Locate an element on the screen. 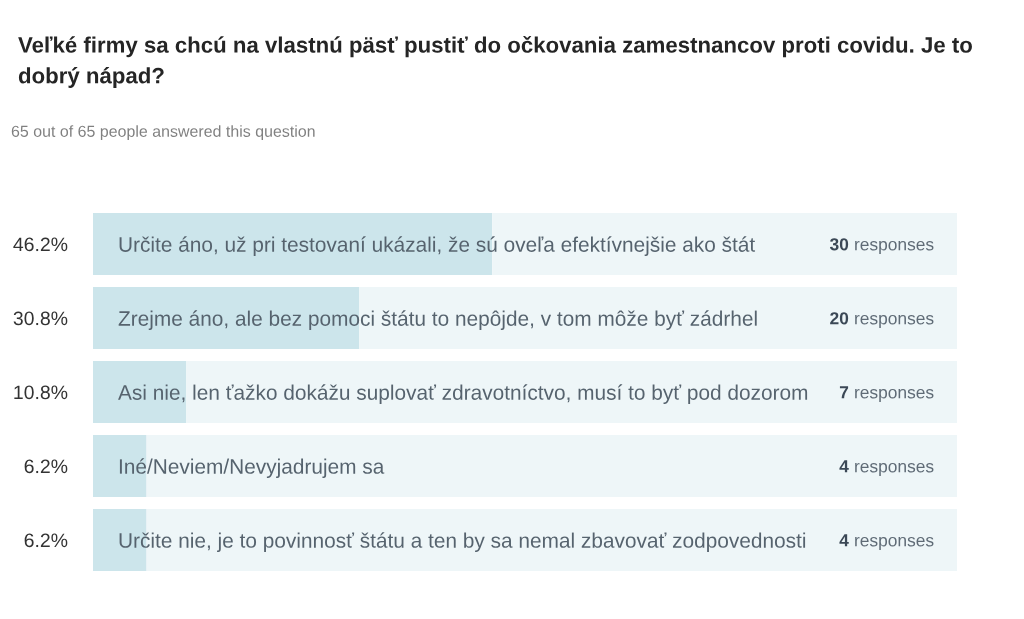  chart-subtitle: 65 out of 65 people answered this question is located at coordinates (163, 133).